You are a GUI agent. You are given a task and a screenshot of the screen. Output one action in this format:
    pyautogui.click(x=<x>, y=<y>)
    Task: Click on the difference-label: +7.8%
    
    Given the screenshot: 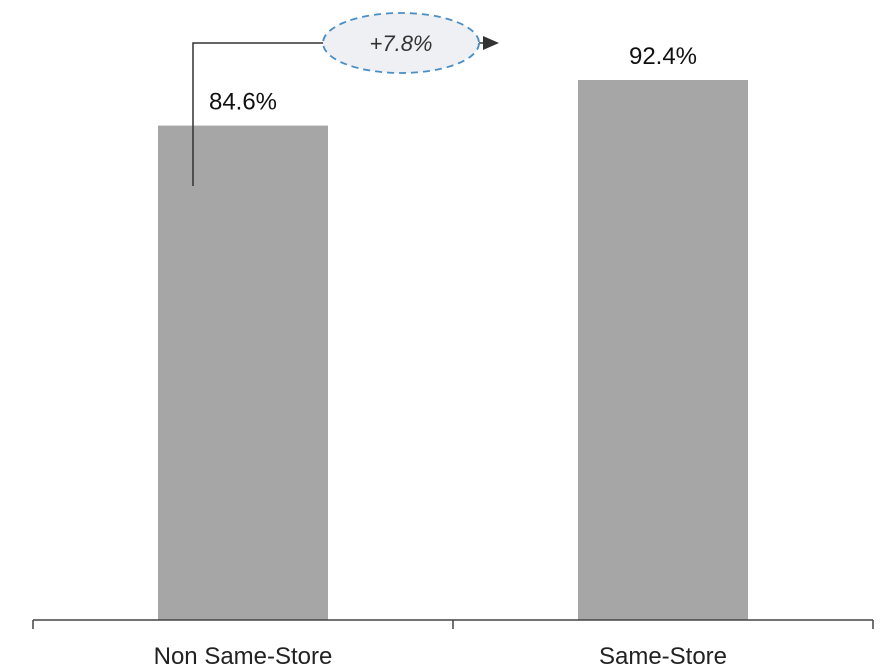 What is the action you would take?
    pyautogui.click(x=401, y=43)
    